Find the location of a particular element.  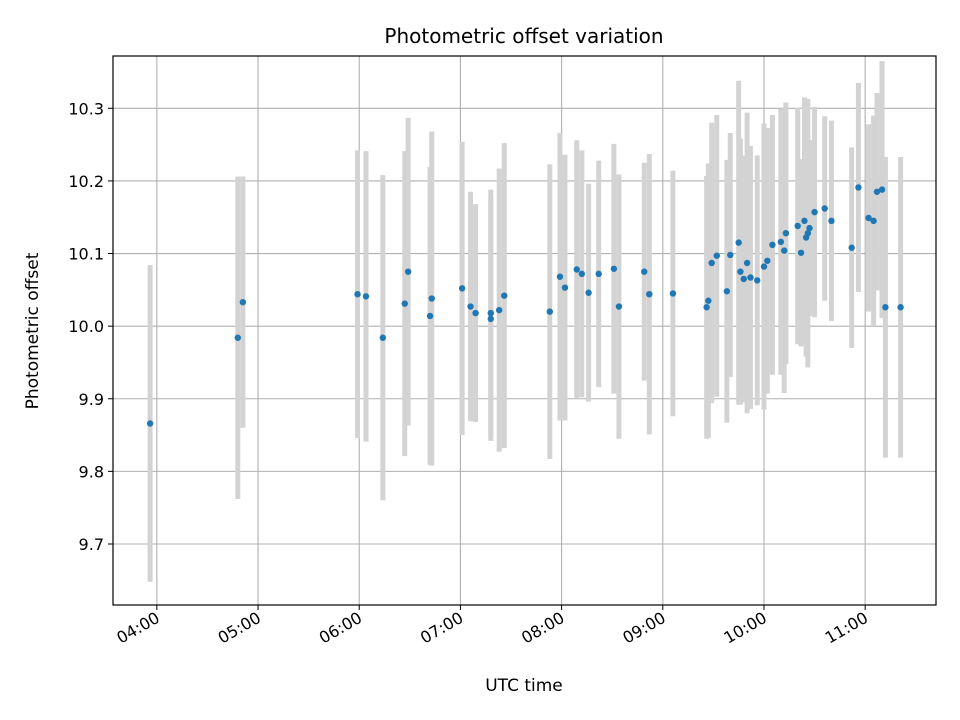

y-tick-label: 10.2 is located at coordinates (86, 181).